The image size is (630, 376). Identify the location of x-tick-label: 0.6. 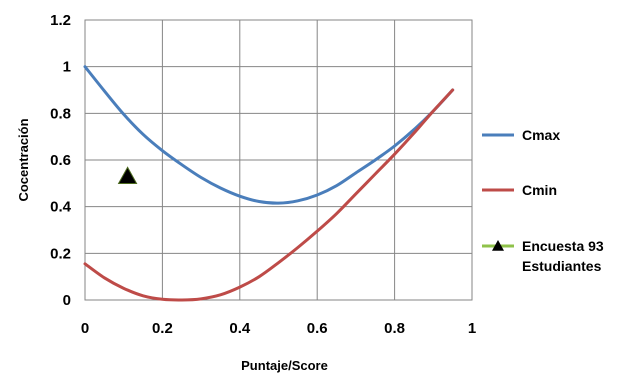
(317, 328).